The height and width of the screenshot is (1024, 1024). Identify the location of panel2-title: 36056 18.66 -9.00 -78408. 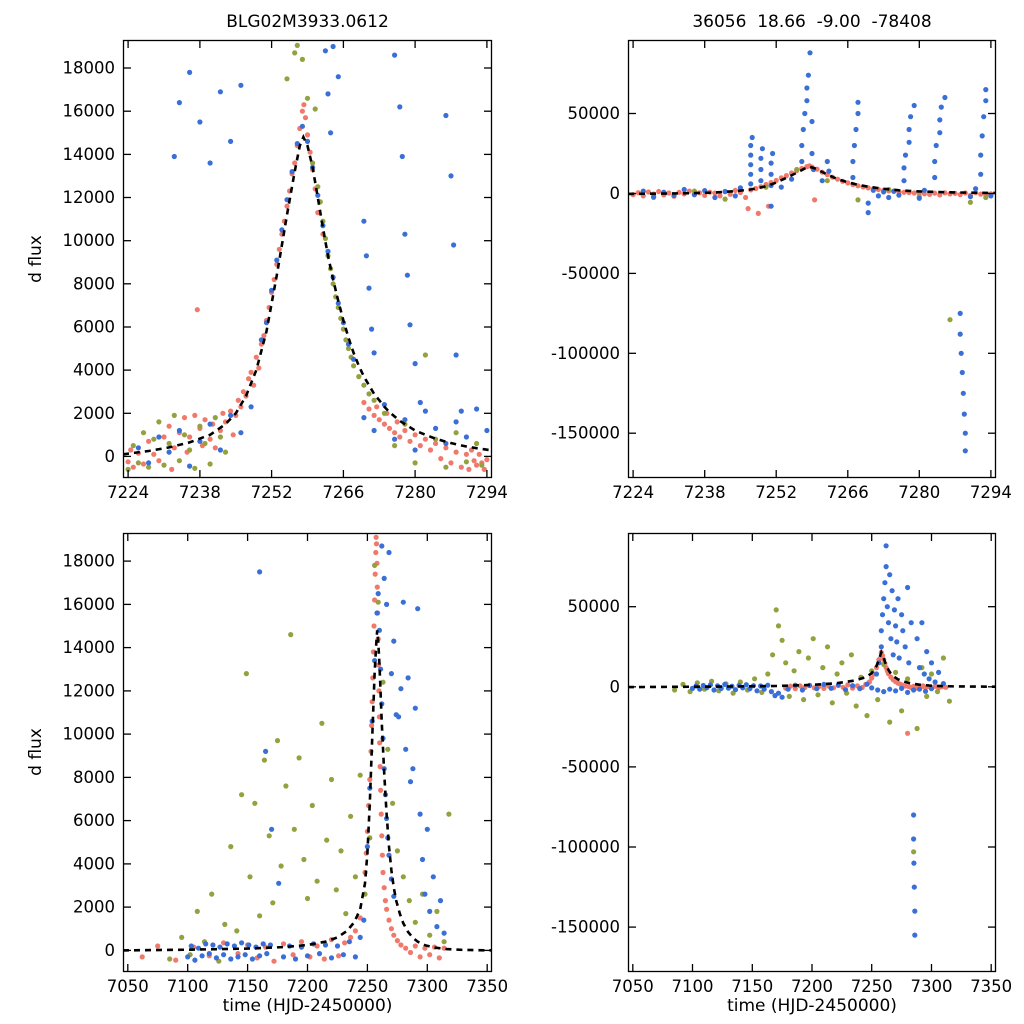
(812, 22).